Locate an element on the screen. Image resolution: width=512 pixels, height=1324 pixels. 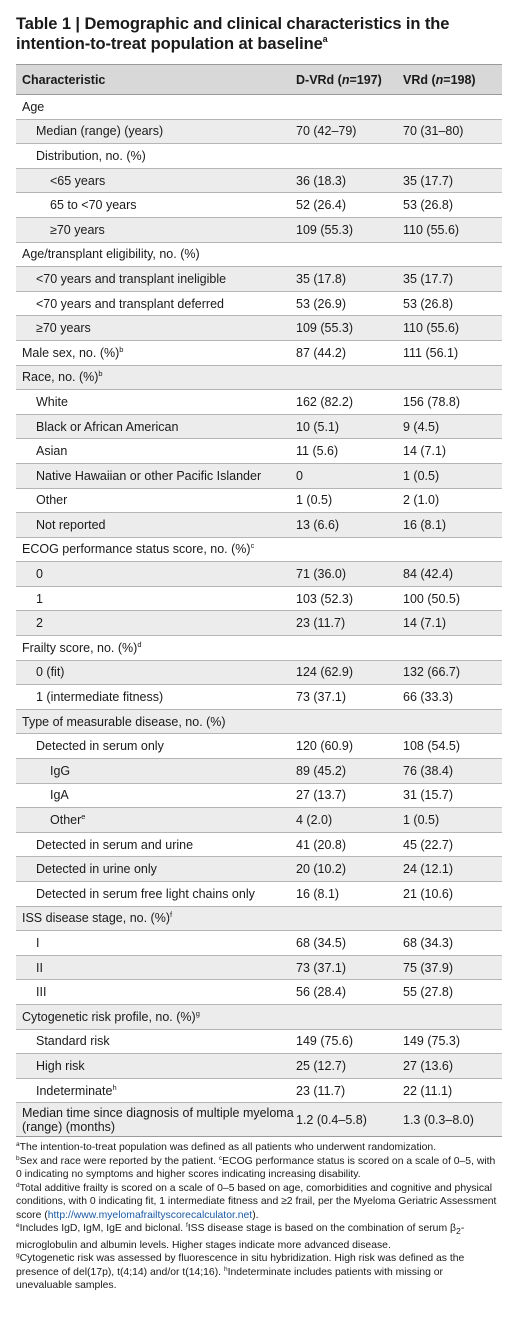
row-vrd-value: 84 (42.4) is located at coordinates (428, 574).